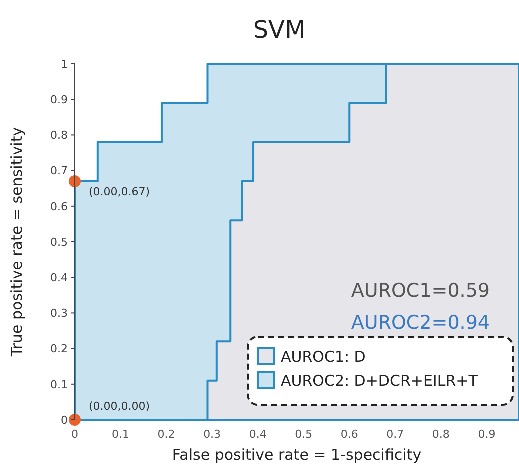 This screenshot has width=519, height=468. What do you see at coordinates (279, 30) in the screenshot?
I see `chart-title: SVM` at bounding box center [279, 30].